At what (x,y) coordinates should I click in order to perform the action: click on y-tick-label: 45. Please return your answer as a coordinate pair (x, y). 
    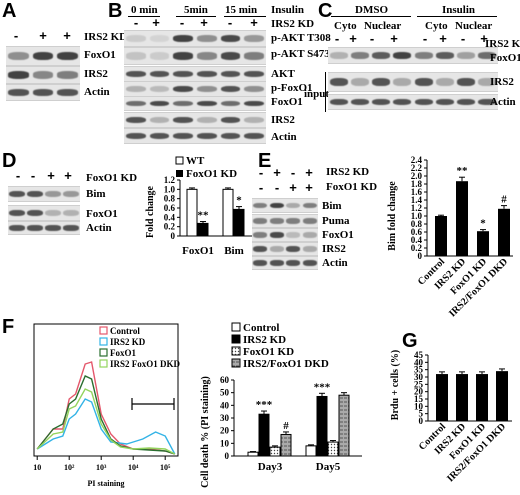
    Looking at the image, I should click on (419, 355).